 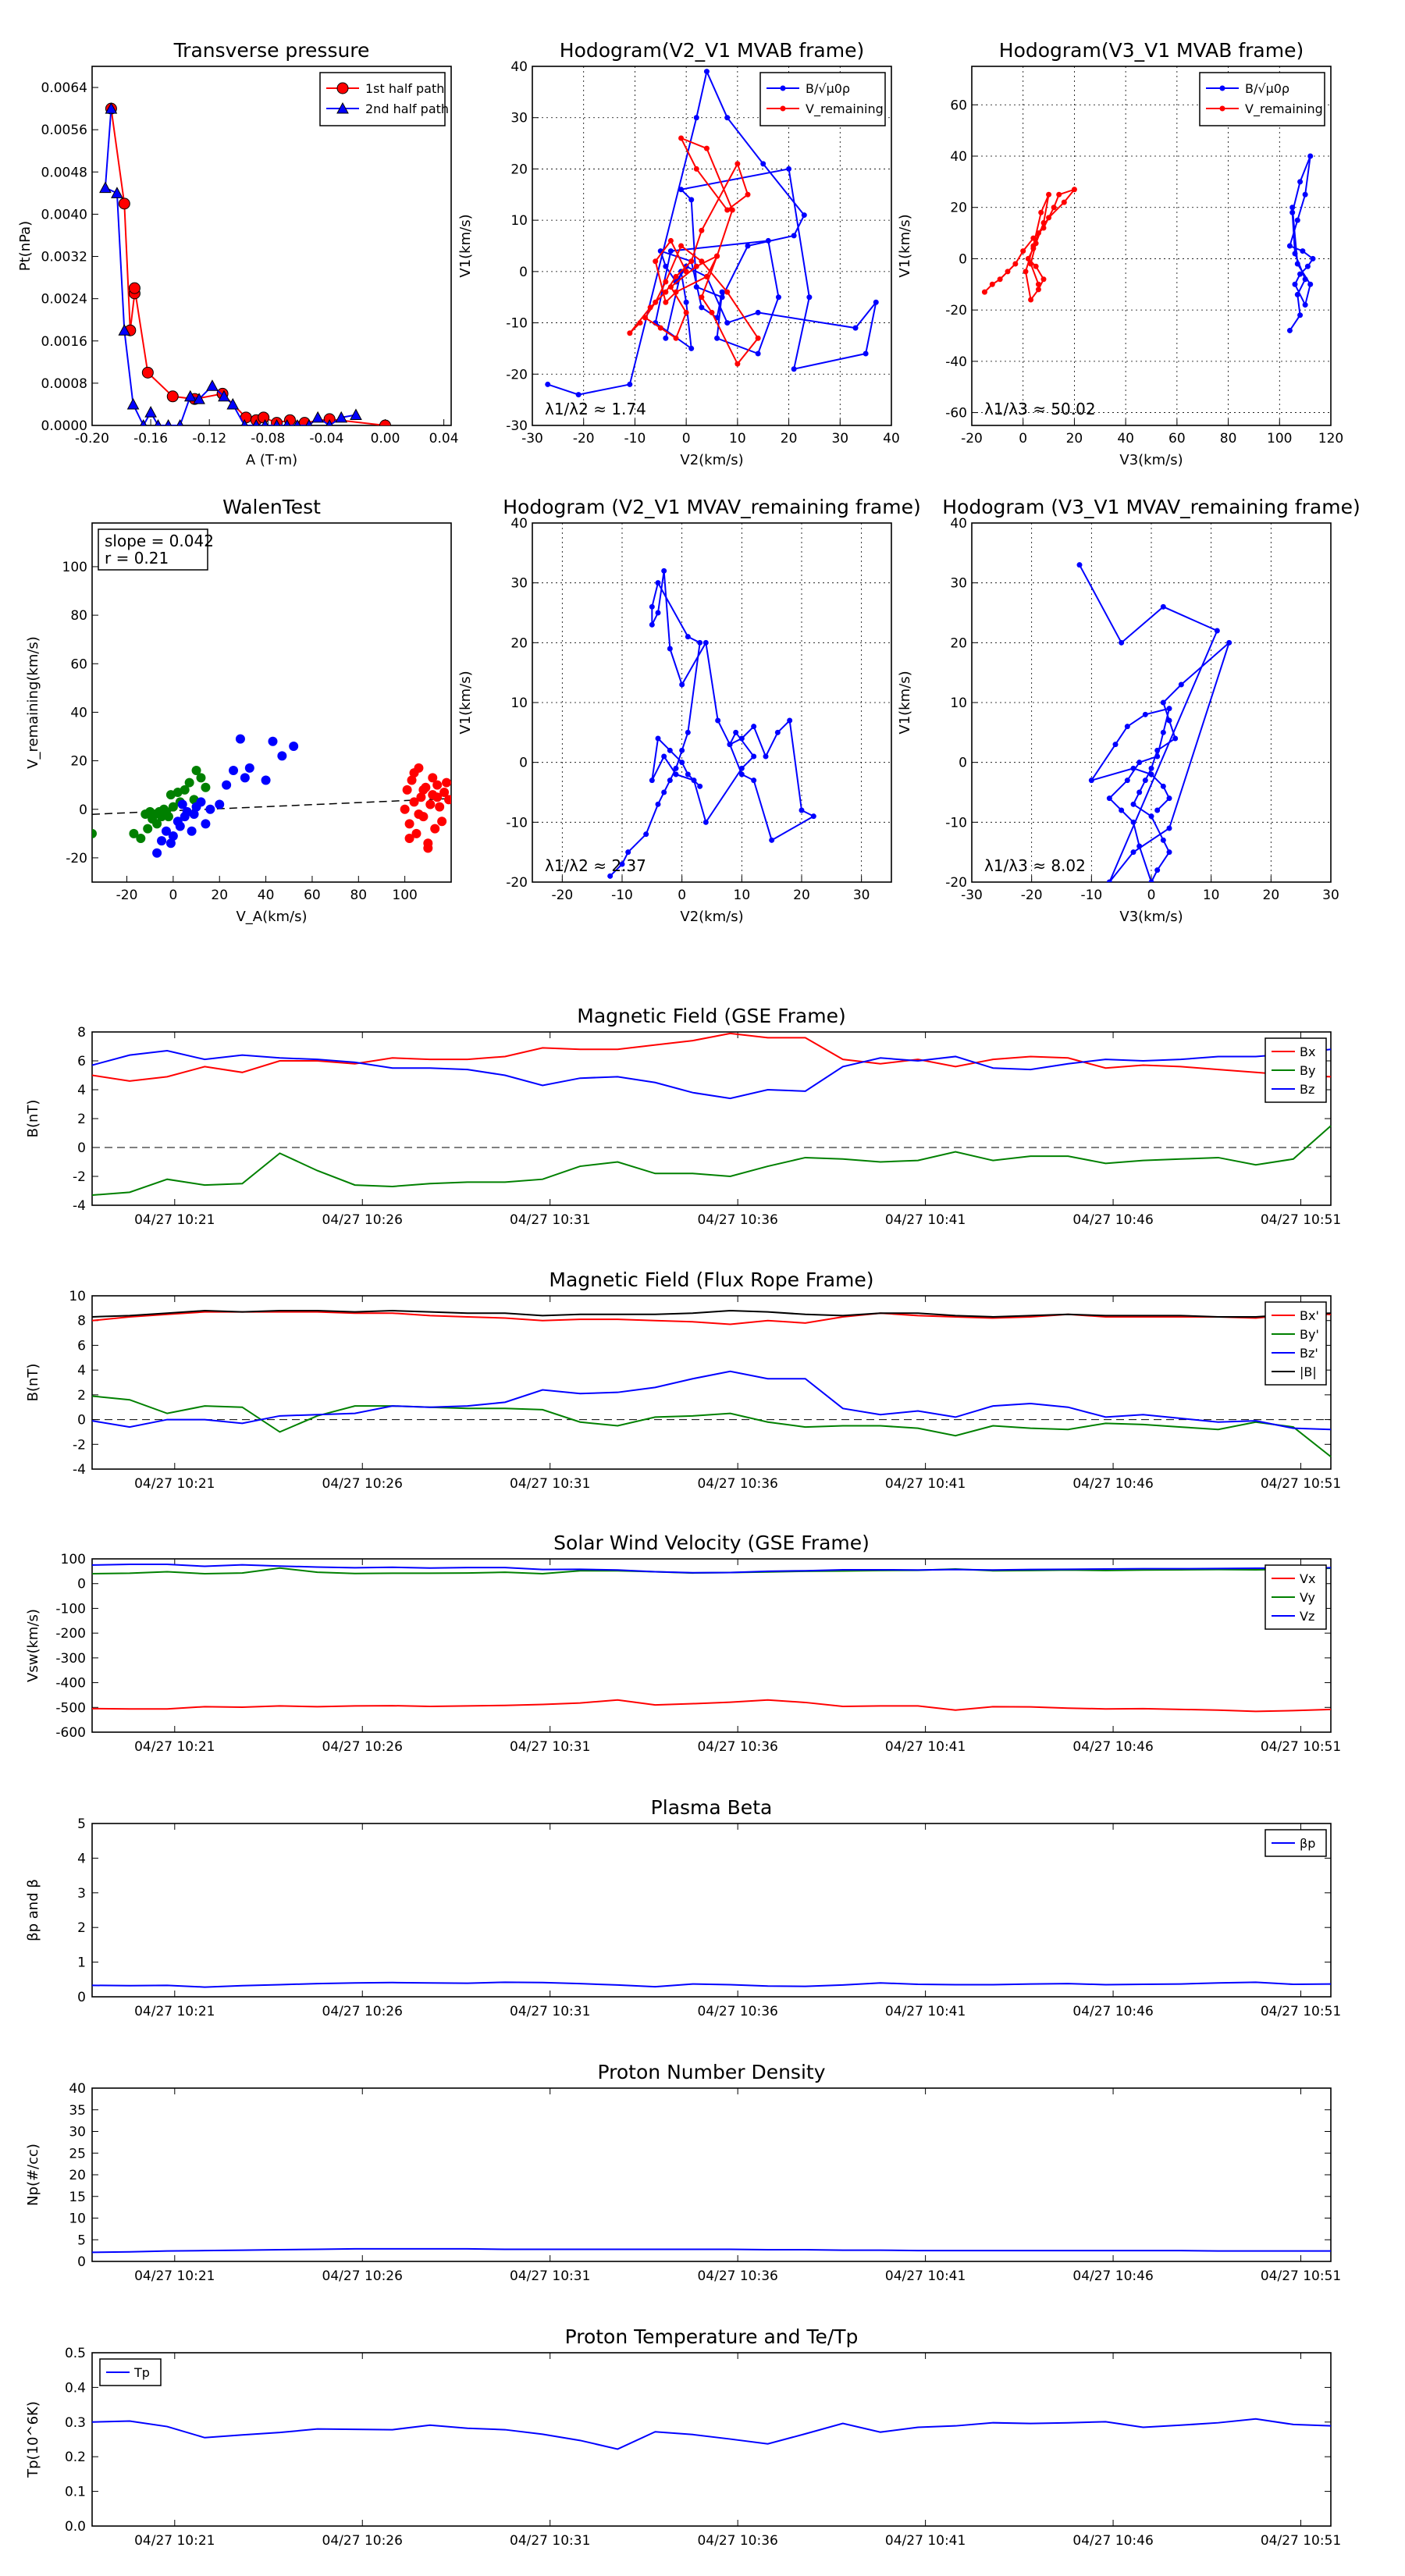 I want to click on x-tick-label: 0.04, so click(x=444, y=439).